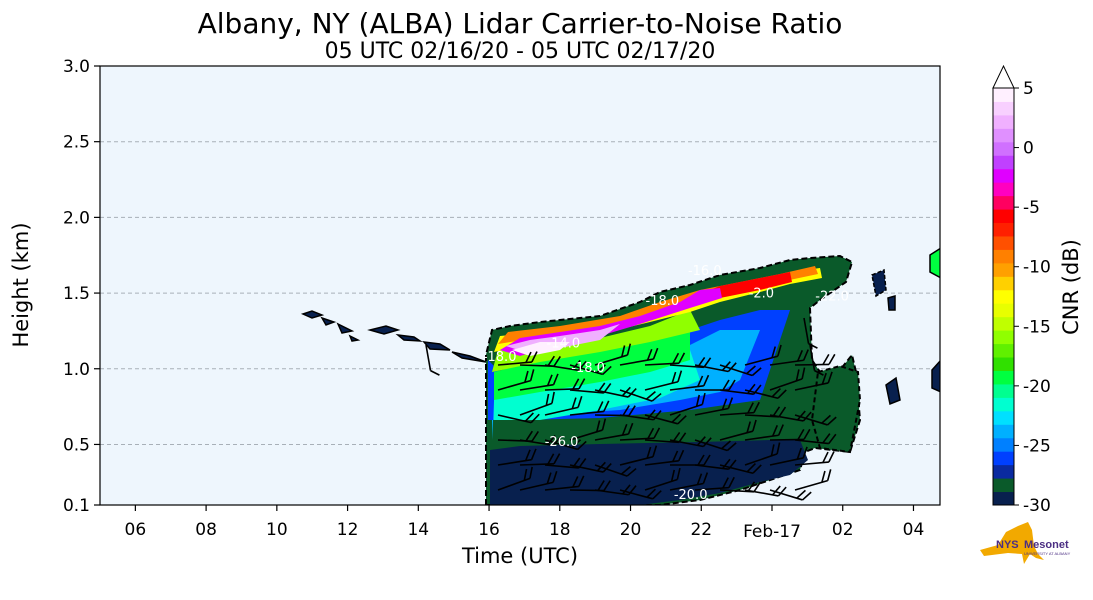 This screenshot has height=600, width=1093. I want to click on contour-label: -22.0, so click(832, 297).